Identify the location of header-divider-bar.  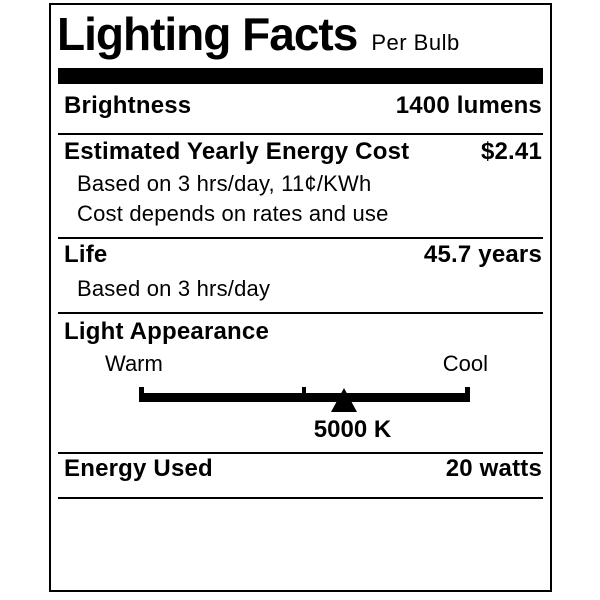
(300, 76).